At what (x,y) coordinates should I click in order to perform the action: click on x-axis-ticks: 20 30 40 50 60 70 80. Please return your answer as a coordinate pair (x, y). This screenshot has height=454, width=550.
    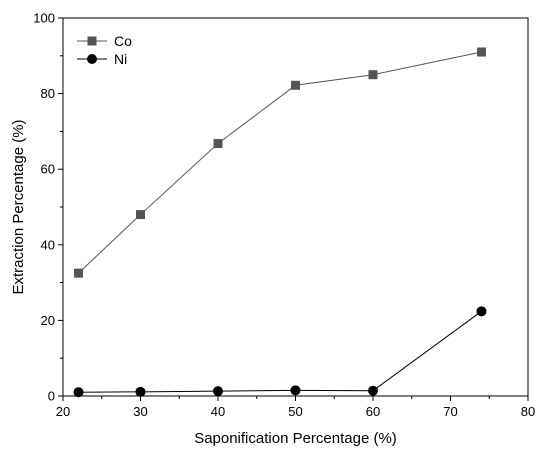
    Looking at the image, I should click on (295, 407).